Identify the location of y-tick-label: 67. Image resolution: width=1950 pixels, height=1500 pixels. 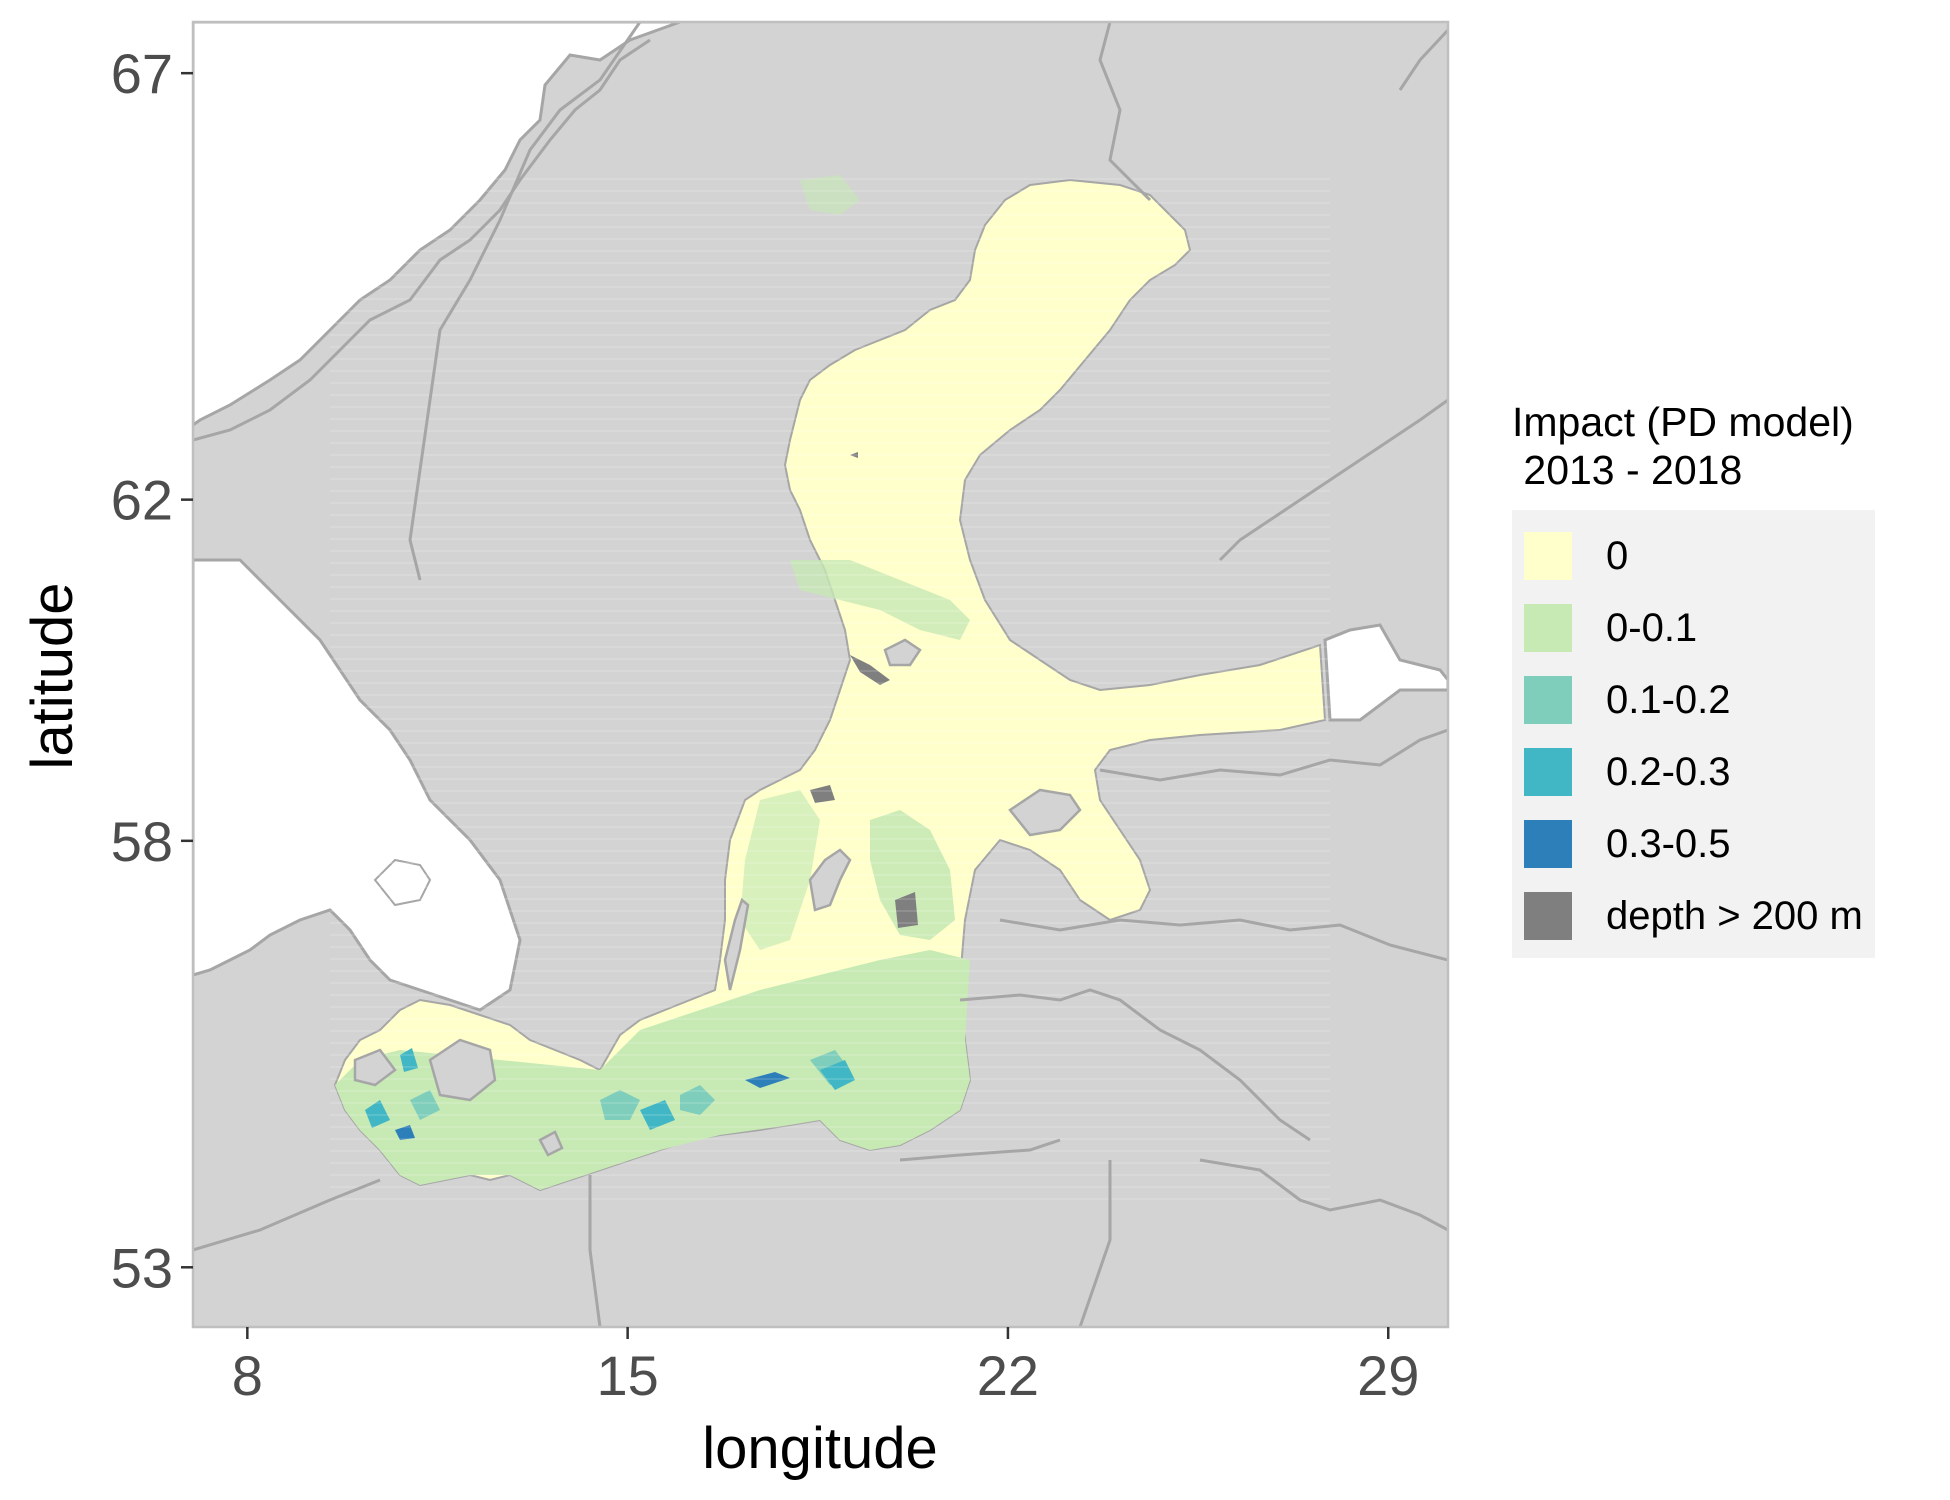
(142, 73).